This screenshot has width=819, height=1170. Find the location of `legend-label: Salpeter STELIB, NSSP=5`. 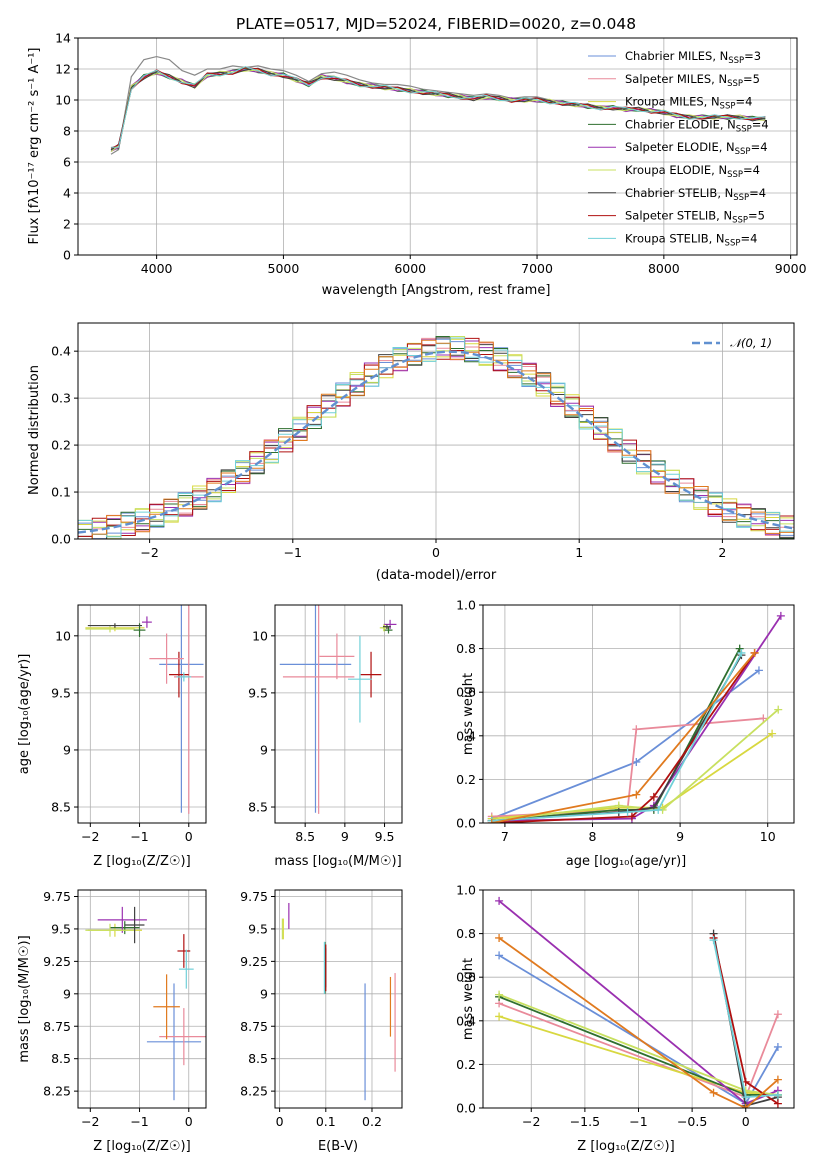

legend-label: Salpeter STELIB, NSSP=5 is located at coordinates (695, 217).